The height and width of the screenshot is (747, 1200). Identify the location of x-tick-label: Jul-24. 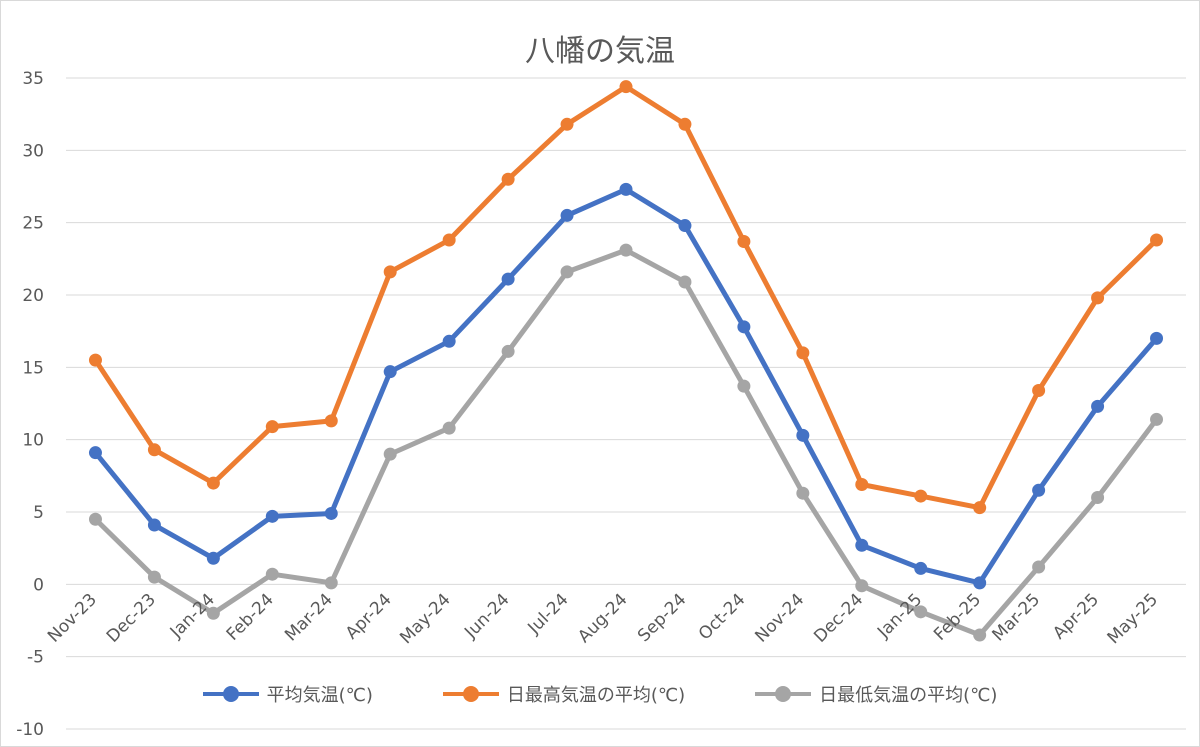
(548, 614).